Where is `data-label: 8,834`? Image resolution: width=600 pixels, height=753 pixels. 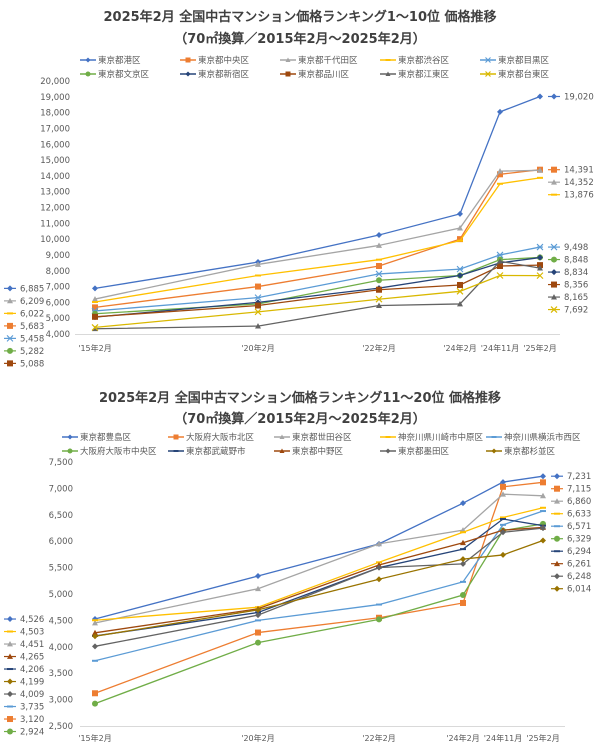
data-label: 8,834 is located at coordinates (568, 273).